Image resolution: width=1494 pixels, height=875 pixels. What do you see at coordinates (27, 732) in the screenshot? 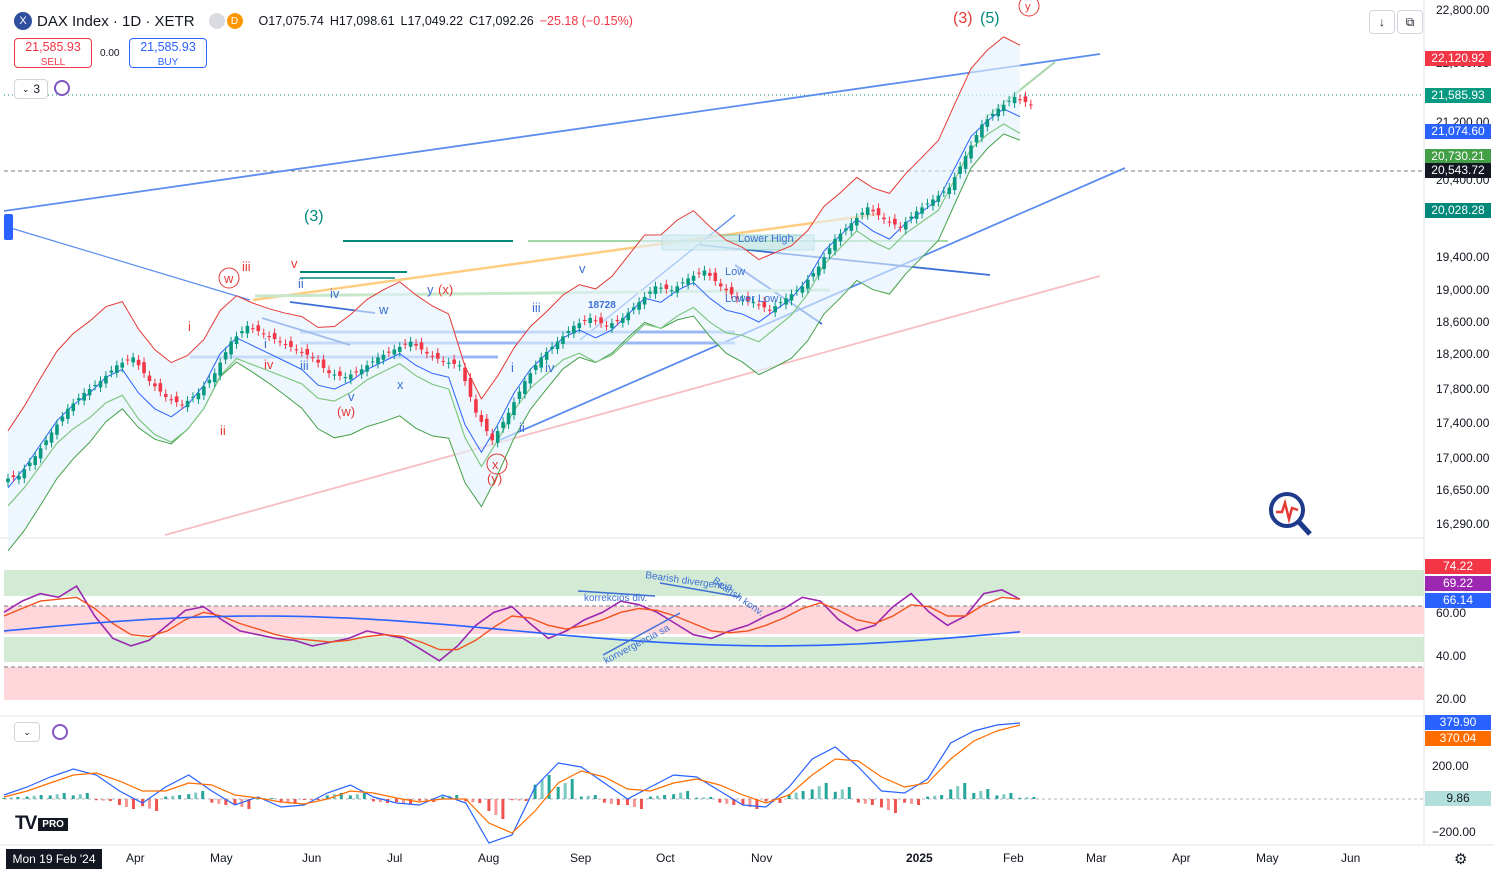
I see `collapse-pane-button: ⌄` at bounding box center [27, 732].